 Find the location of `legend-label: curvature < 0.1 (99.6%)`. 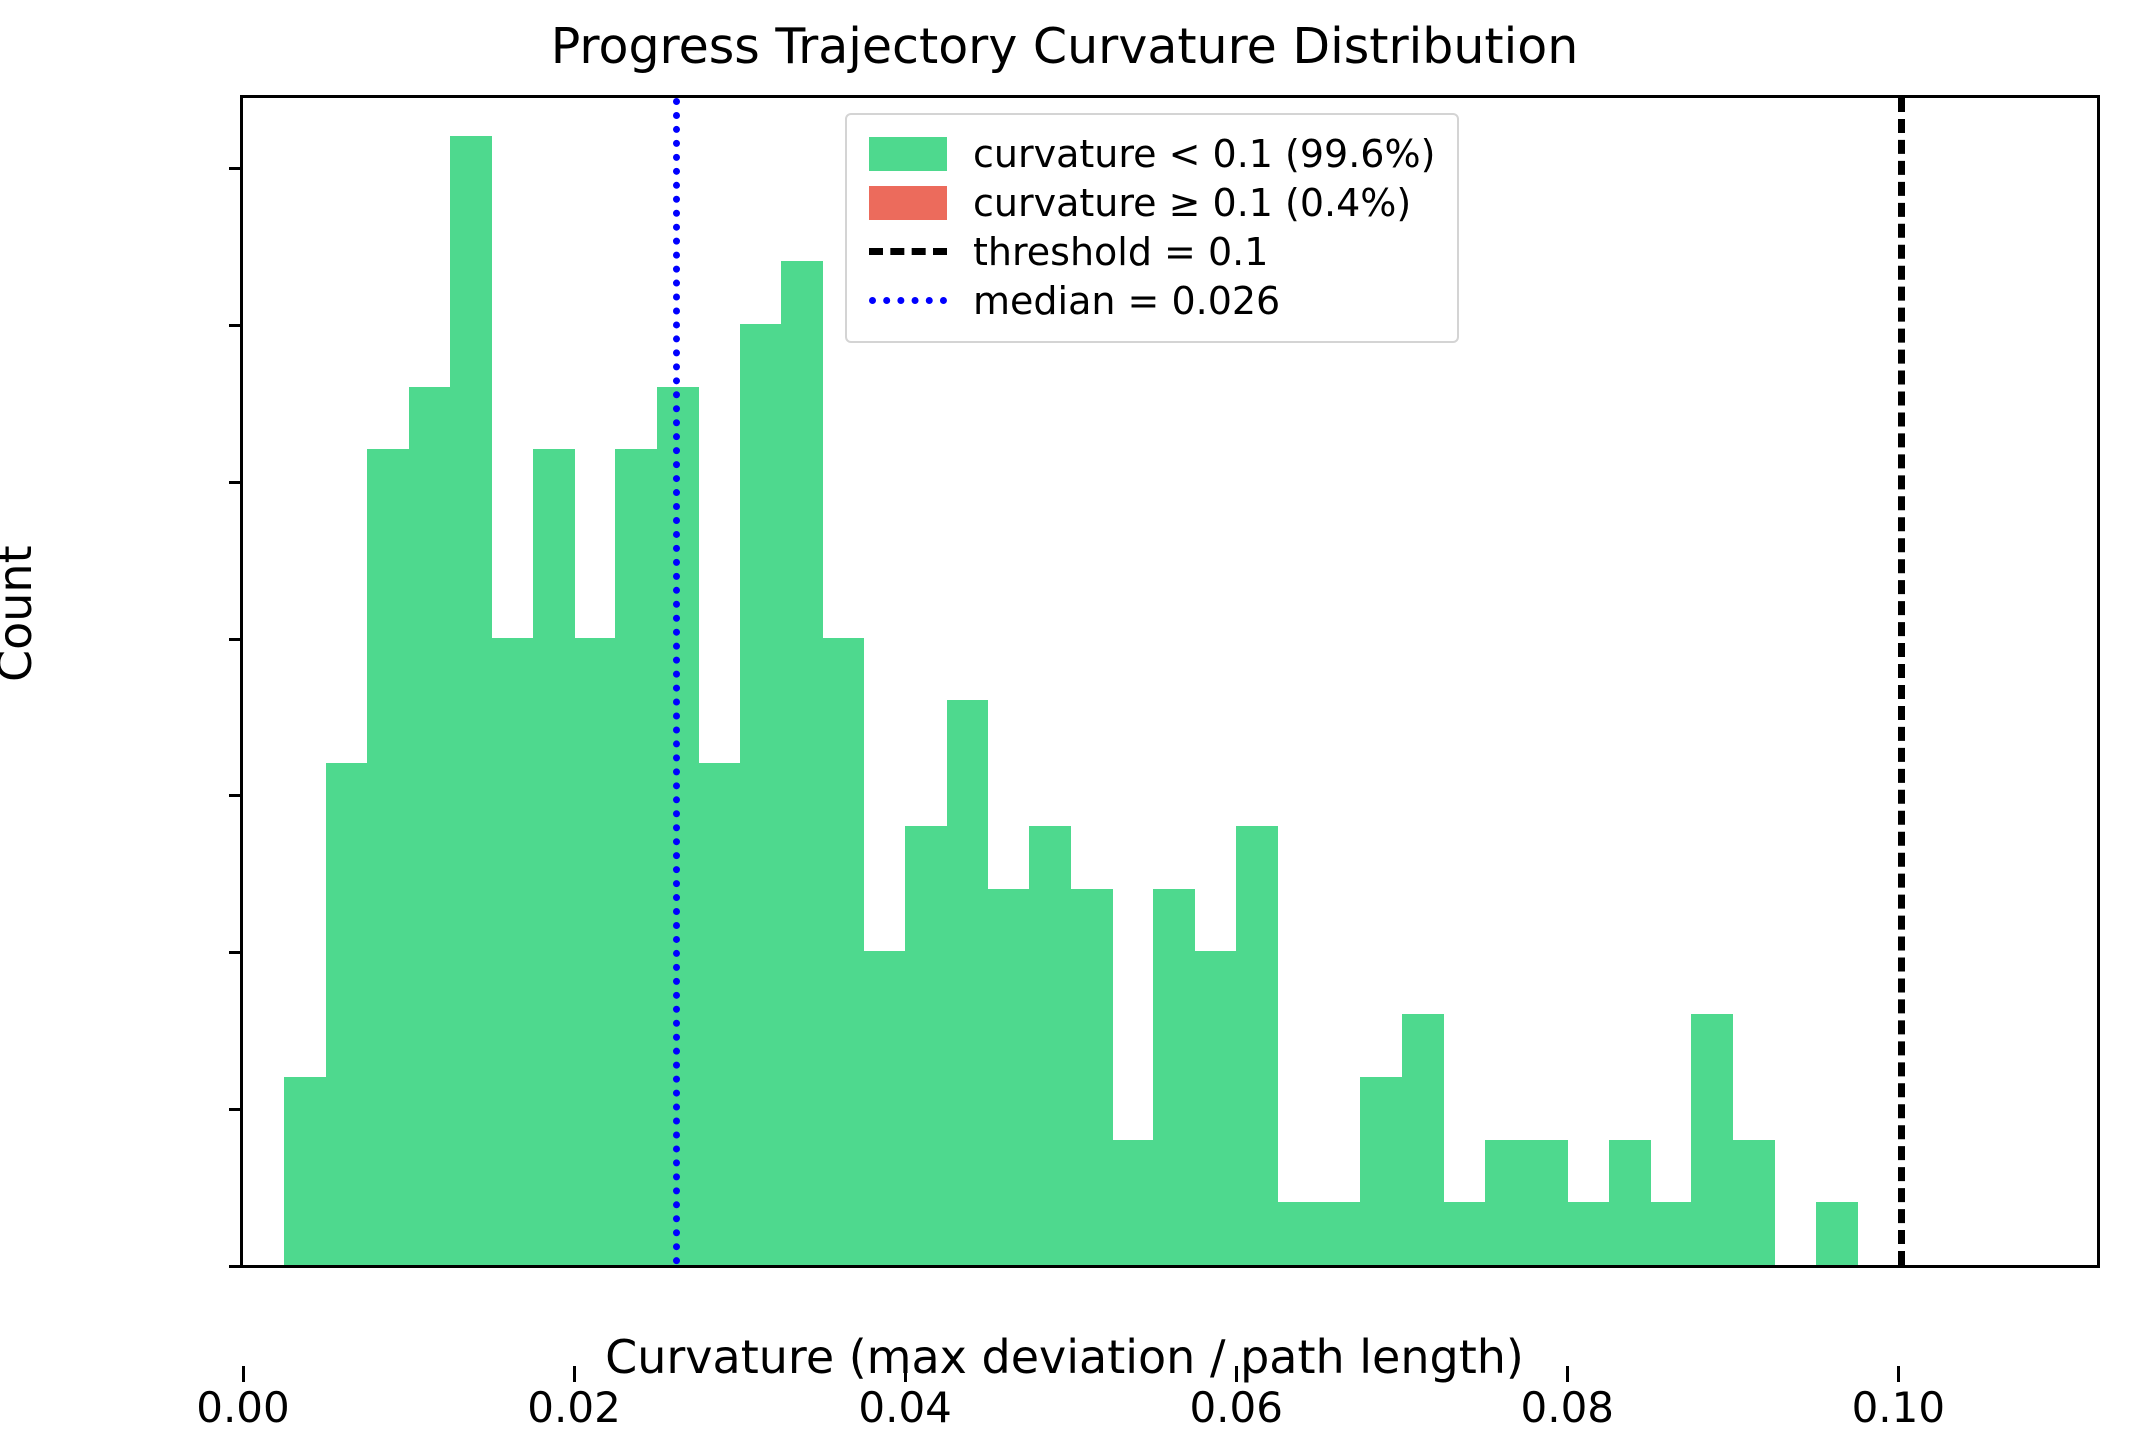

legend-label: curvature < 0.1 (99.6%) is located at coordinates (1204, 153).